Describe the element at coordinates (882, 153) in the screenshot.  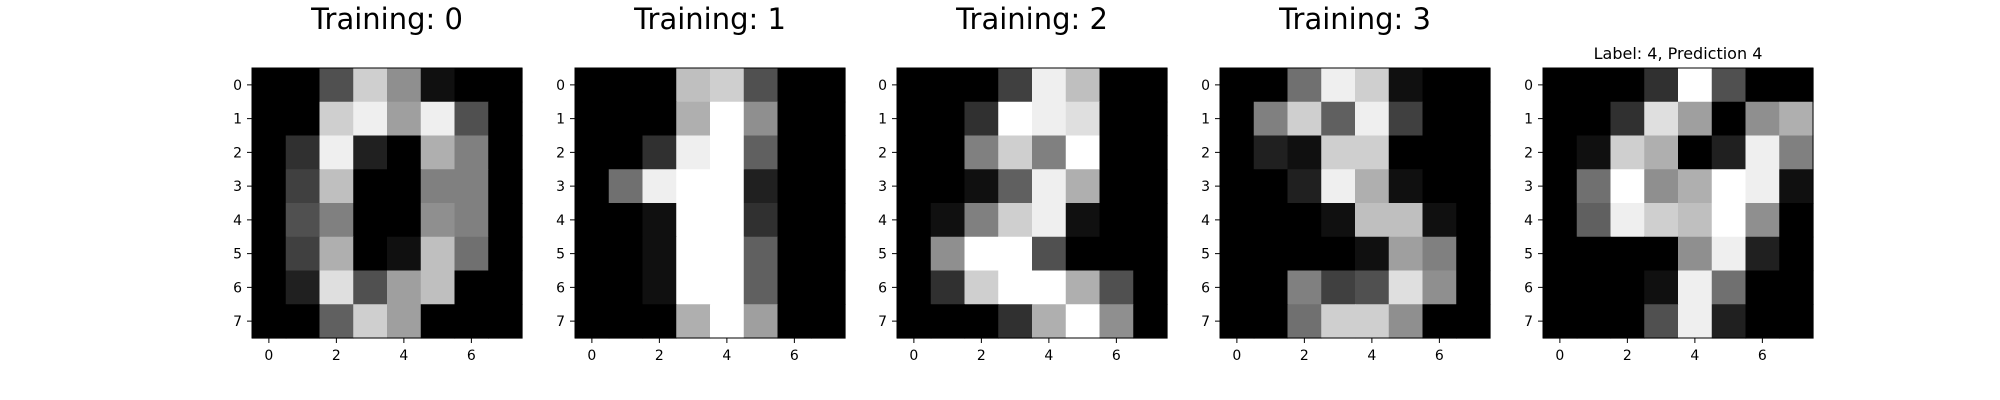
I see `y-tick-label: 2` at that location.